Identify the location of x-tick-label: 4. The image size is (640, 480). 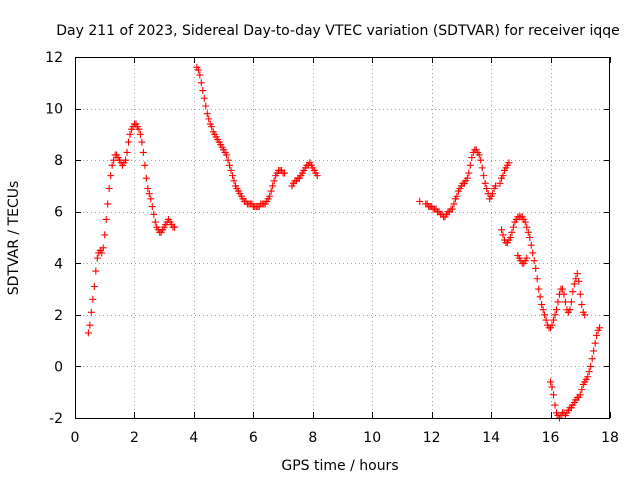
(193, 438).